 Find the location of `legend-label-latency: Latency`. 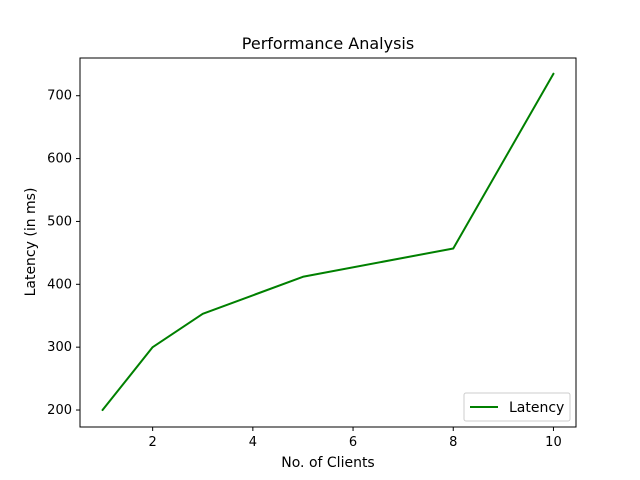

legend-label-latency: Latency is located at coordinates (536, 408).